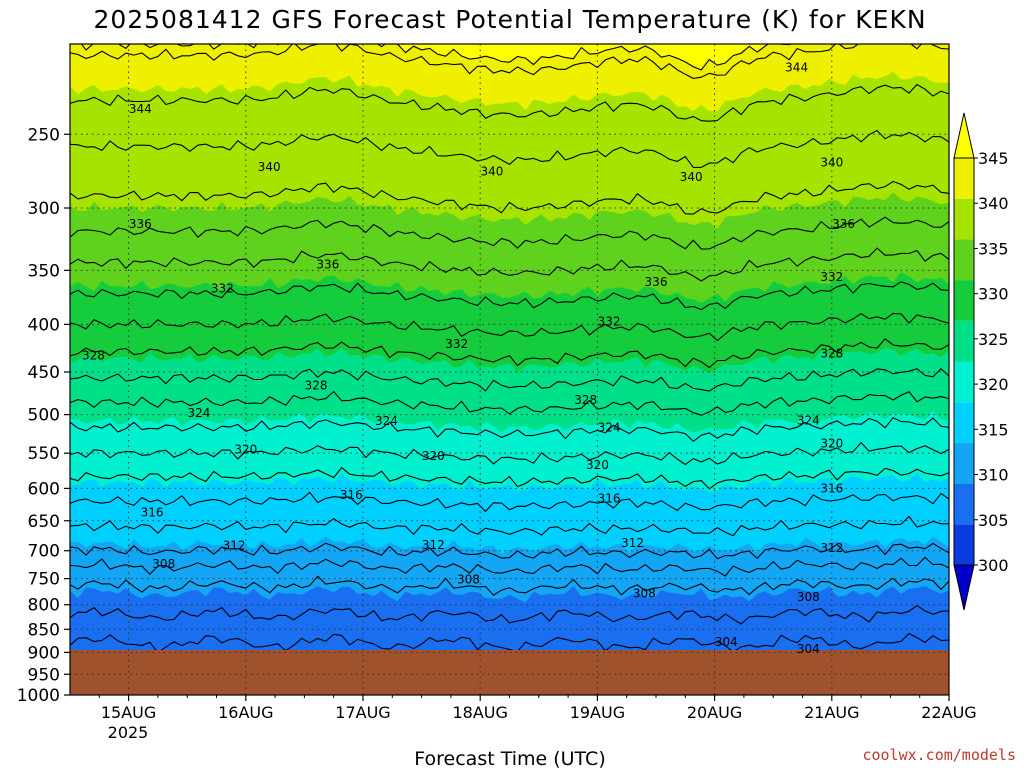  Describe the element at coordinates (128, 712) in the screenshot. I see `x-tick-label: 15AUG` at that location.